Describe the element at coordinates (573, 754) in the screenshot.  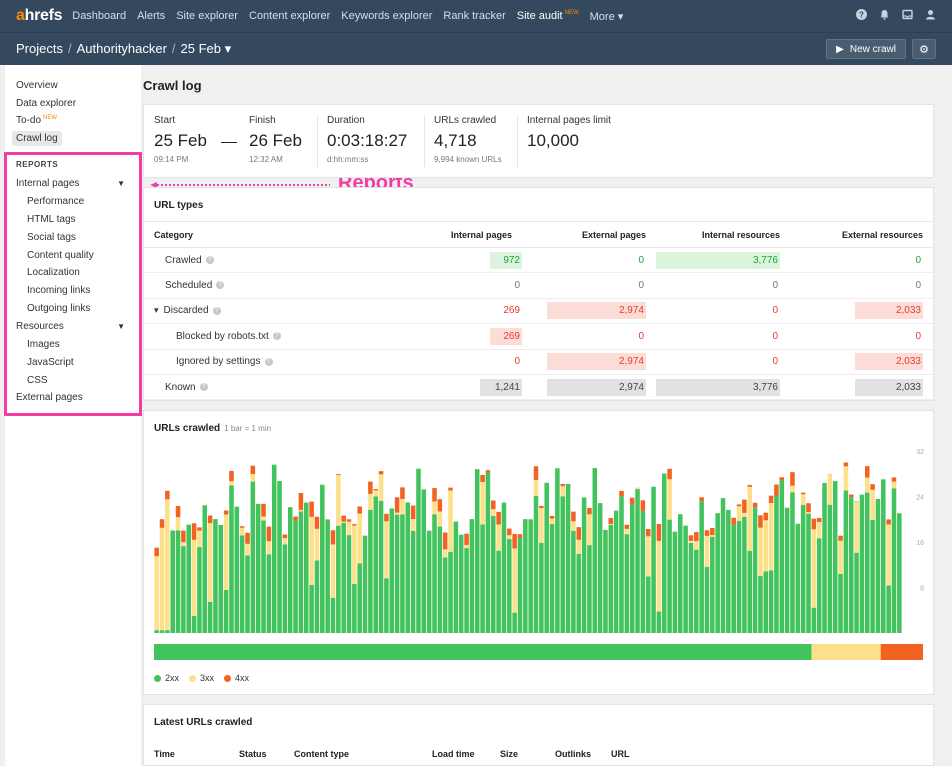
I see `col-outlinks: Outlinks` at that location.